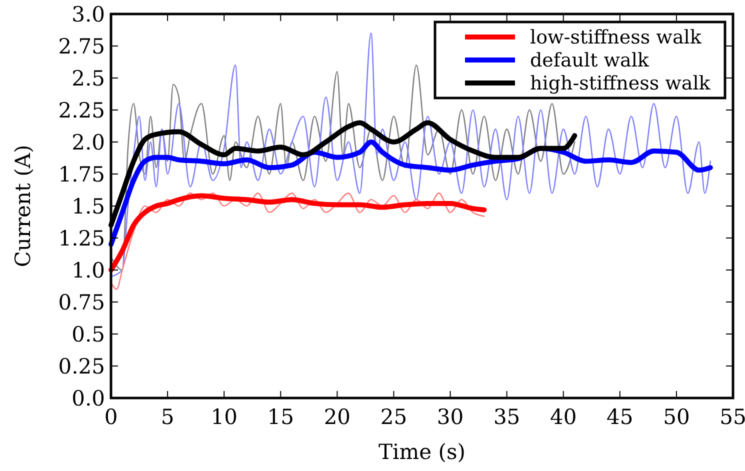  Describe the element at coordinates (88, 398) in the screenshot. I see `y-tick-label: 0.0` at that location.